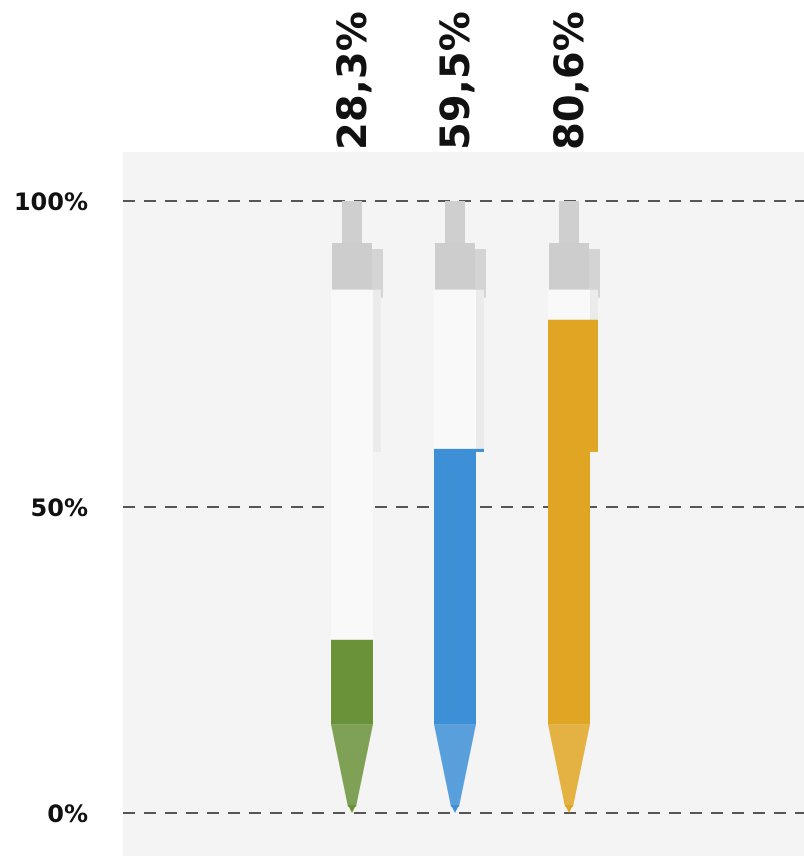  I want to click on data-label: 59,5%, so click(456, 80).